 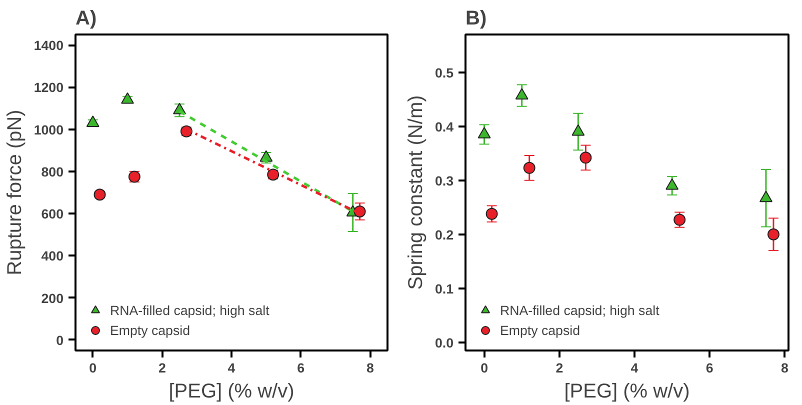 I want to click on y-tick-label: 0.3, so click(x=444, y=180).